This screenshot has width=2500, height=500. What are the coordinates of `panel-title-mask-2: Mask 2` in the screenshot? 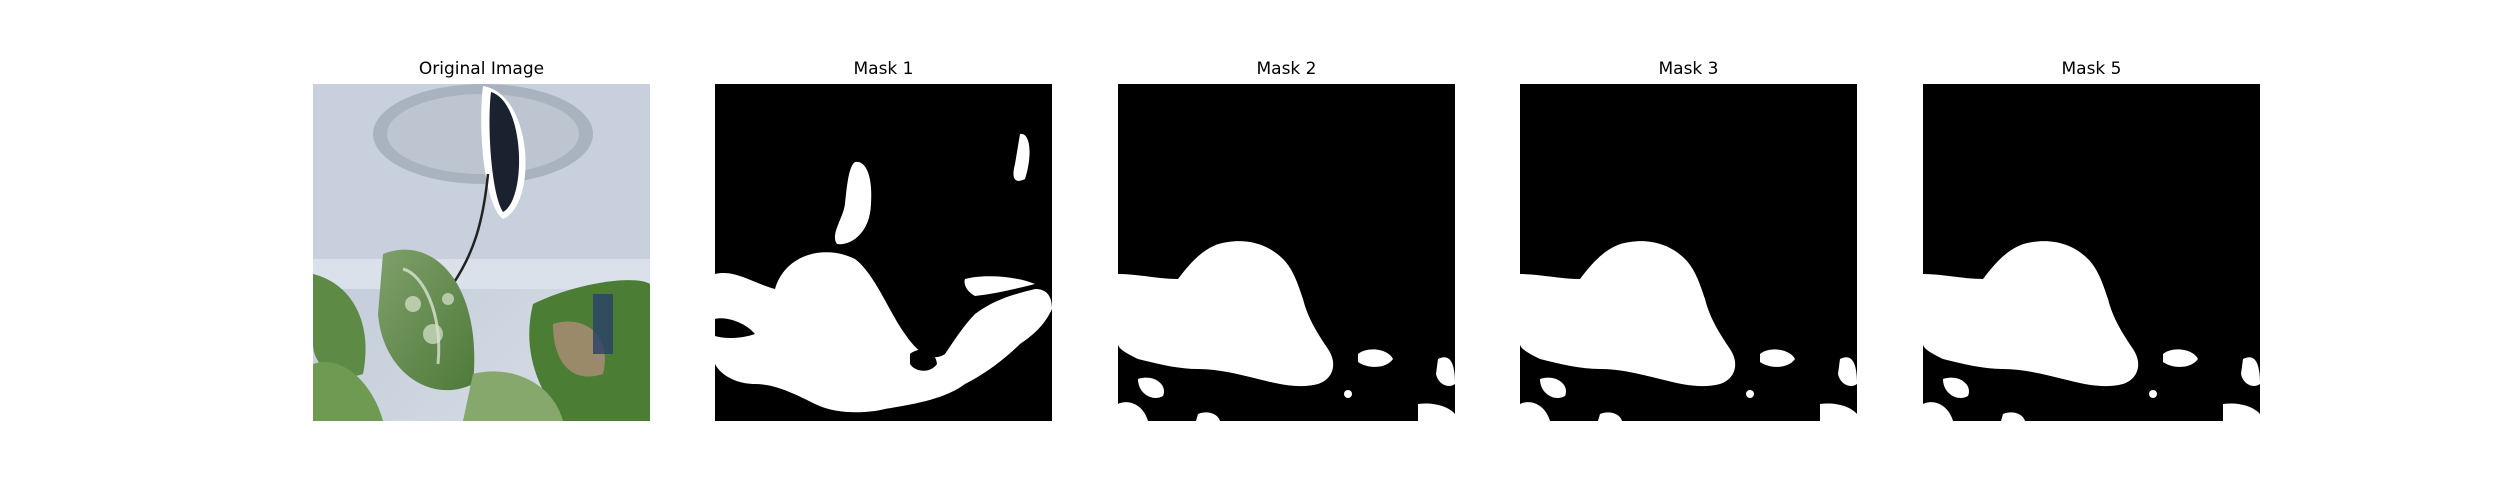 It's located at (1286, 69).